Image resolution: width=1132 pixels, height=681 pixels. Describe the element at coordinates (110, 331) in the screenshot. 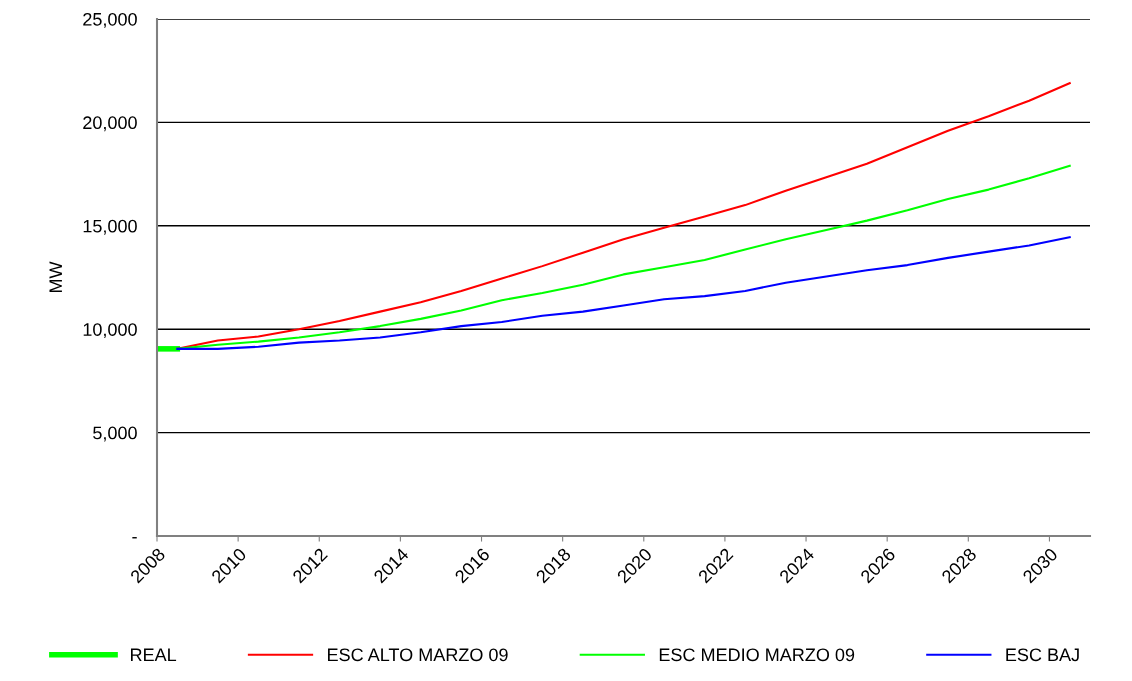

I see `y-tick-label: 10,000` at that location.